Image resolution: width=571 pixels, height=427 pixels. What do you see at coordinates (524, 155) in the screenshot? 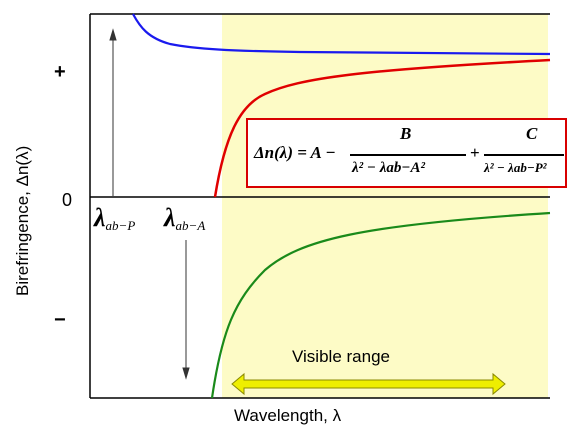
I see `term2-fraction-bar` at bounding box center [524, 155].